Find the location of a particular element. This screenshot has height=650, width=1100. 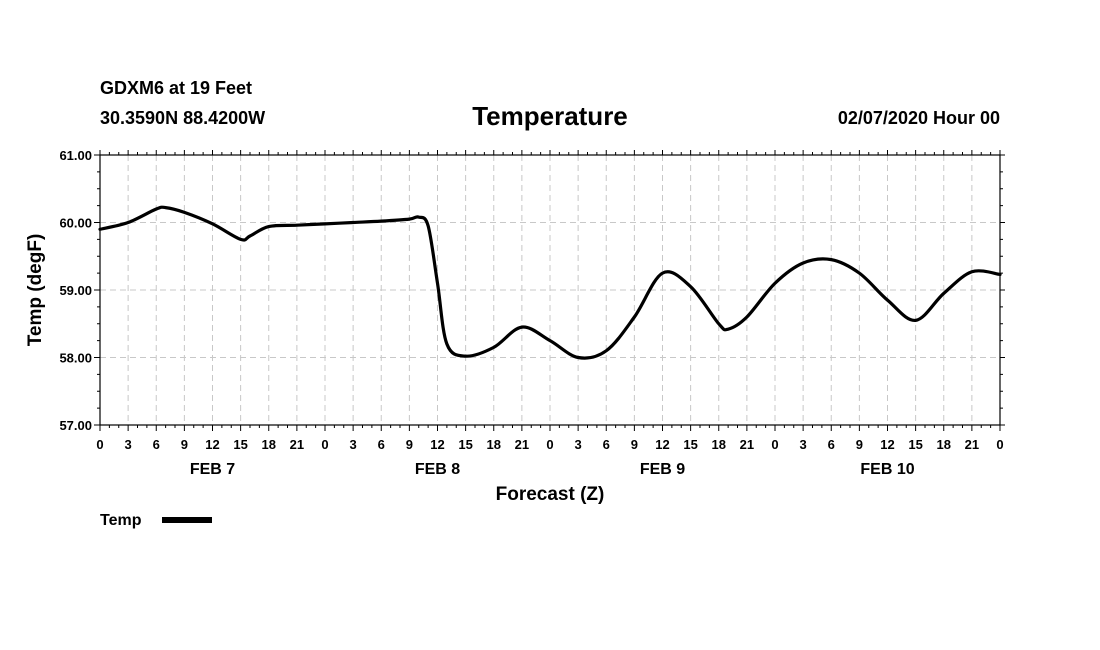

legend-swatch is located at coordinates (187, 520).